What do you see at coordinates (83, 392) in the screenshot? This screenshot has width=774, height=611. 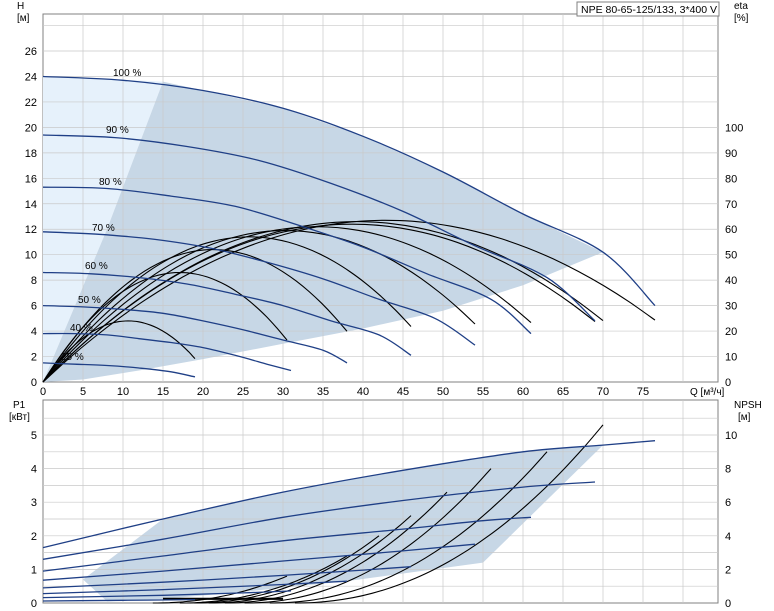 I see `x-tick-label: 5` at bounding box center [83, 392].